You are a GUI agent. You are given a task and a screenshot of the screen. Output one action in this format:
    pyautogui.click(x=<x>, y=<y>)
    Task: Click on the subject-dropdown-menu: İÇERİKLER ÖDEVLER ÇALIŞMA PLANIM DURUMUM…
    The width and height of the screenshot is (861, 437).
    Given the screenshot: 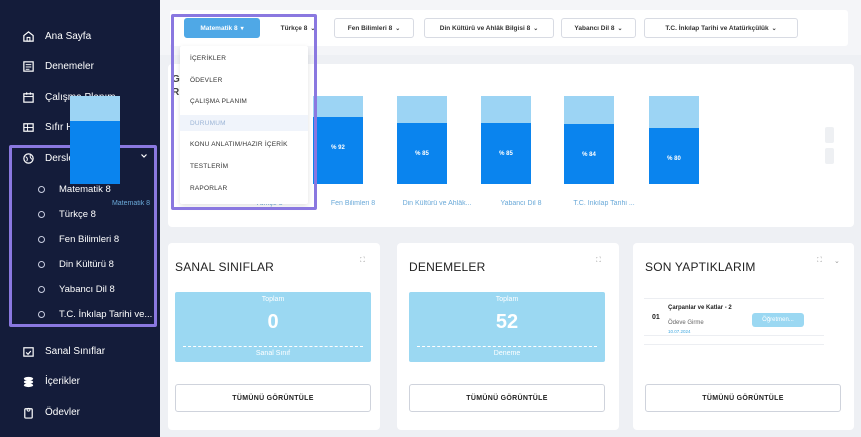 What is the action you would take?
    pyautogui.click(x=244, y=125)
    